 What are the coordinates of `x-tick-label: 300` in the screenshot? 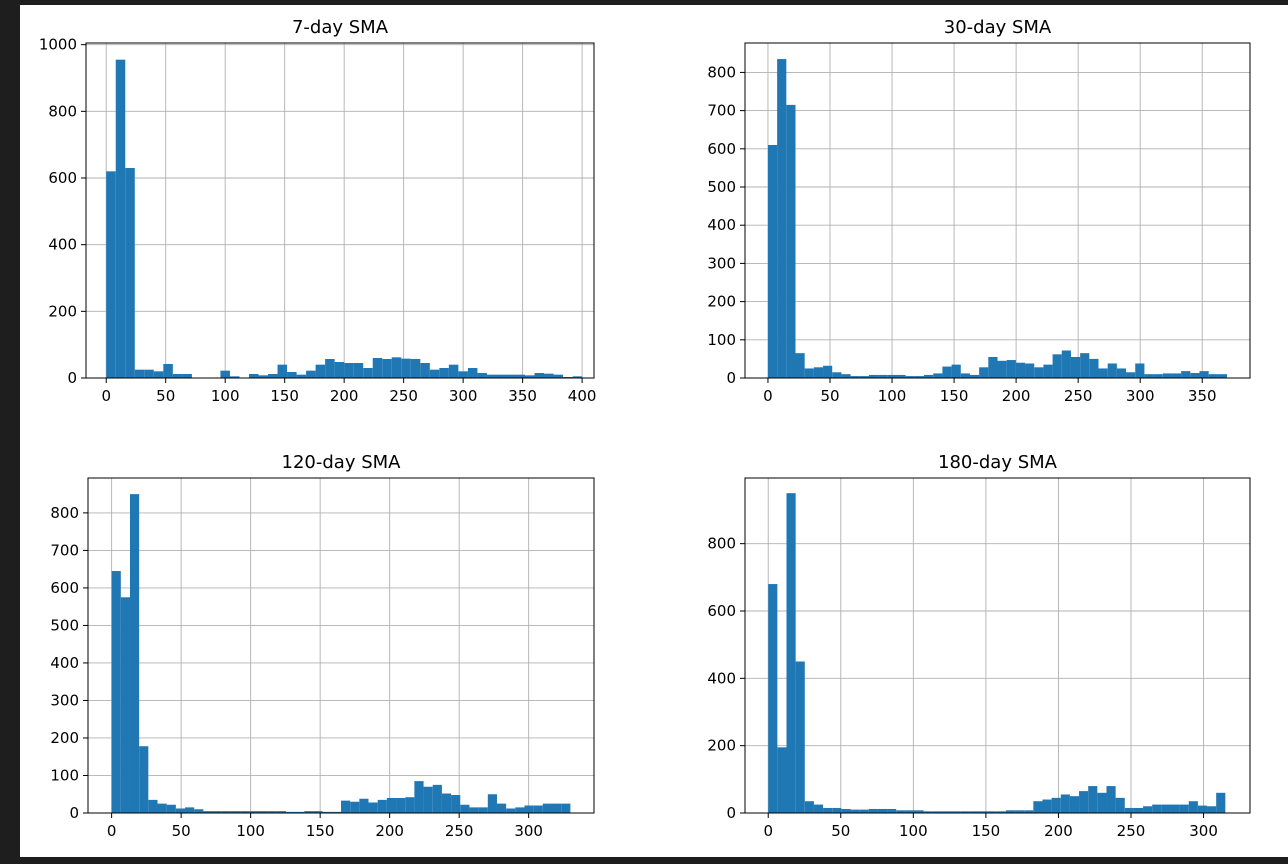 It's located at (528, 831).